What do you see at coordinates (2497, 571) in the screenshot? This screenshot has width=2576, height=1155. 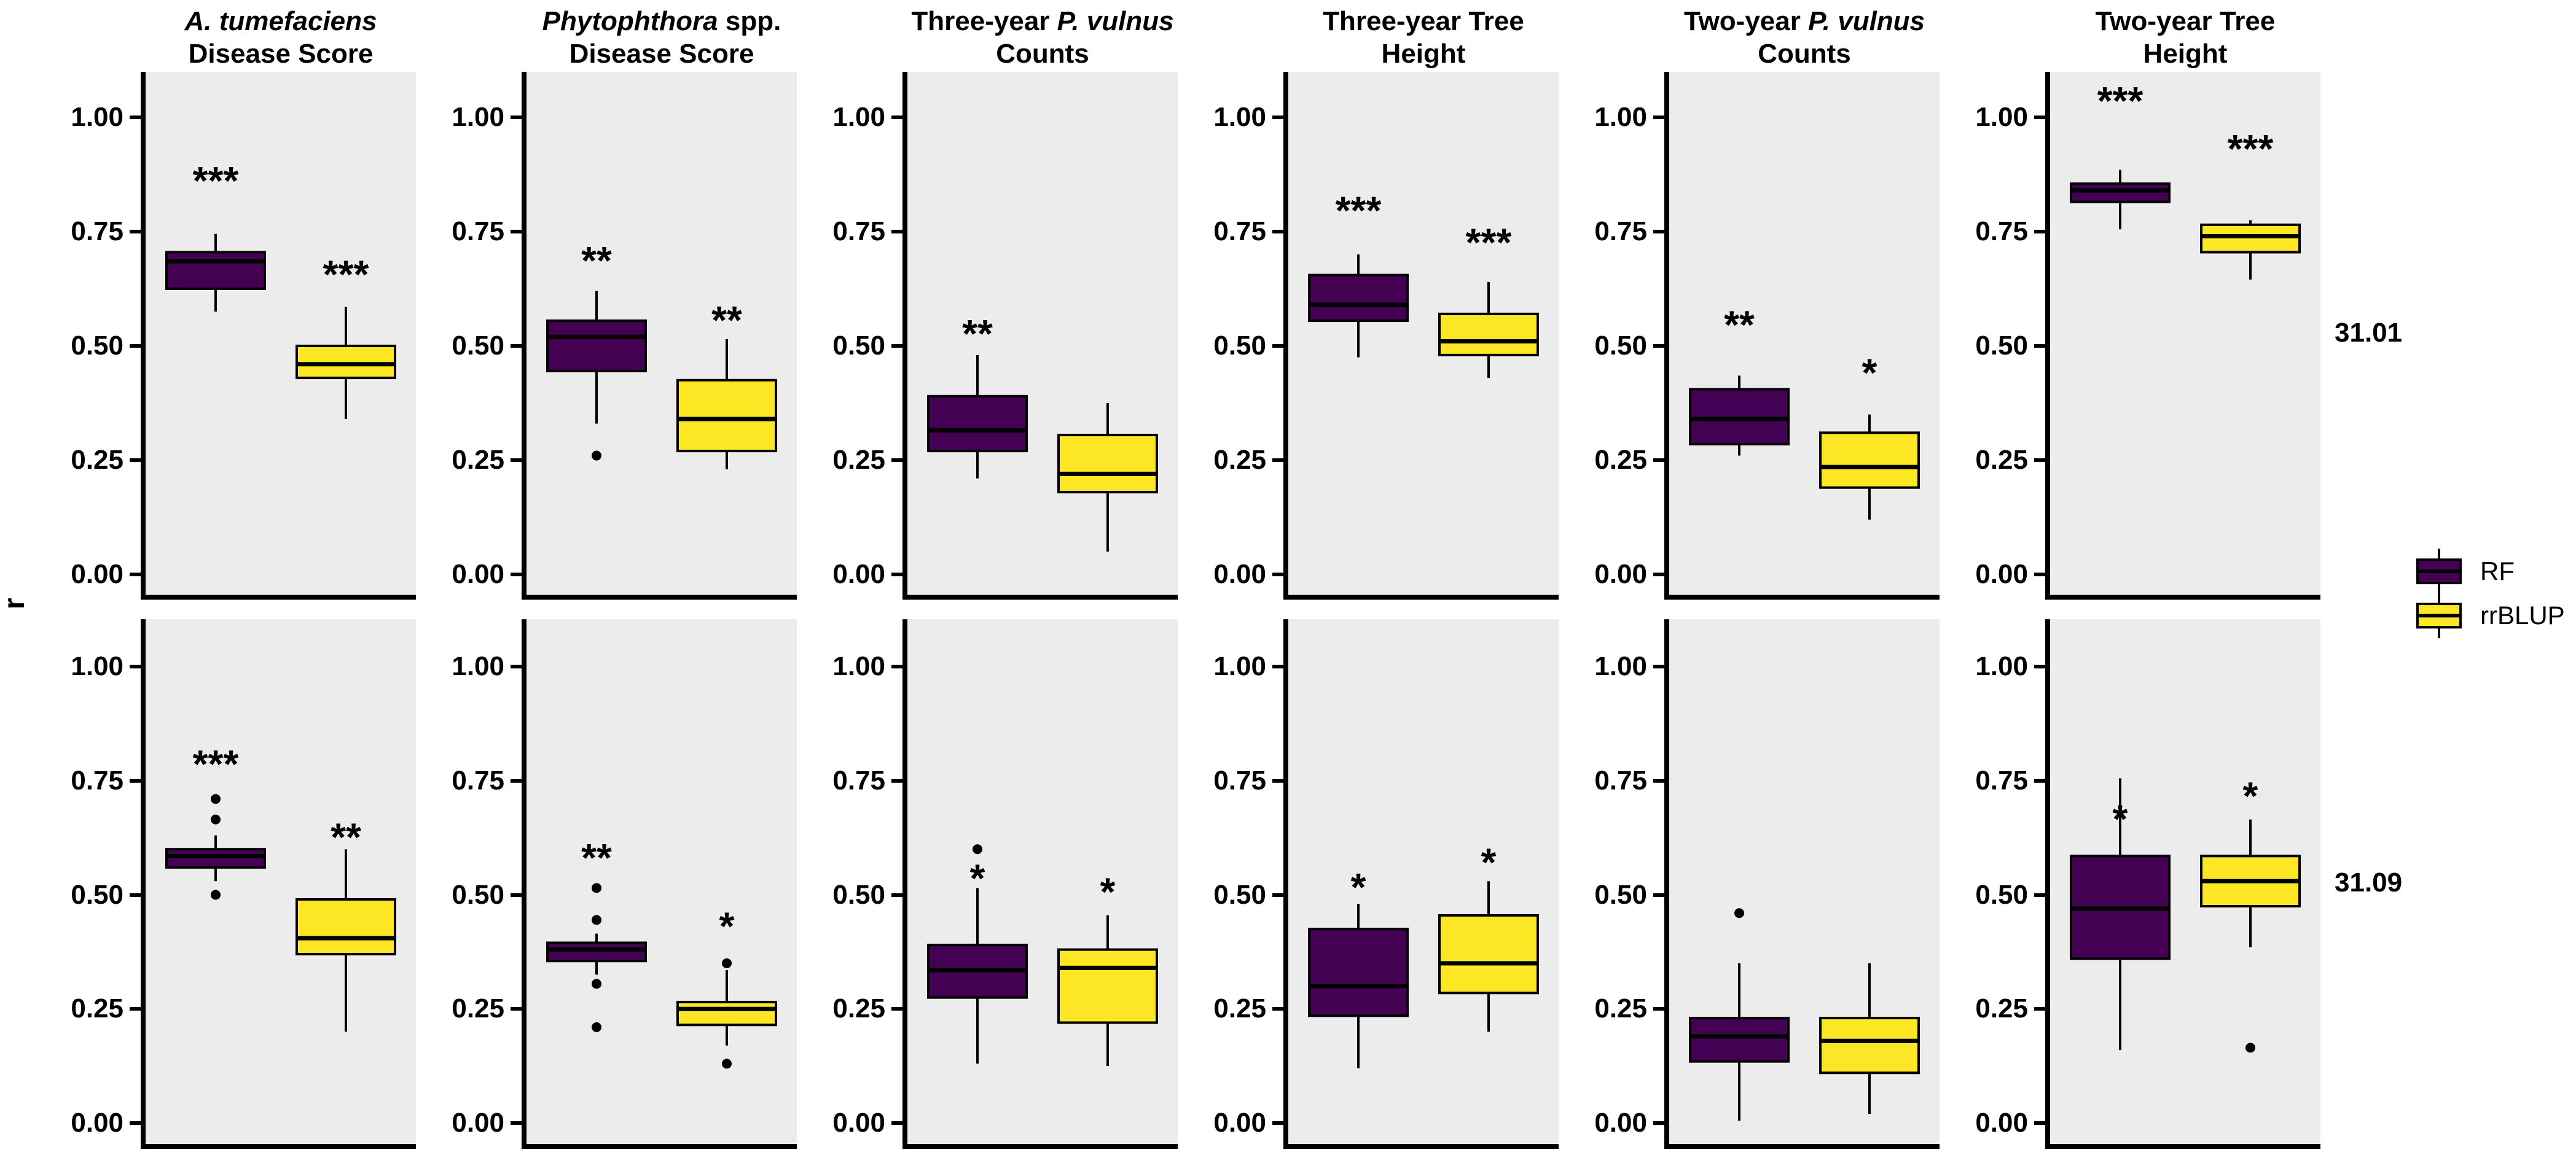 I see `legend-label-rf: RF` at bounding box center [2497, 571].